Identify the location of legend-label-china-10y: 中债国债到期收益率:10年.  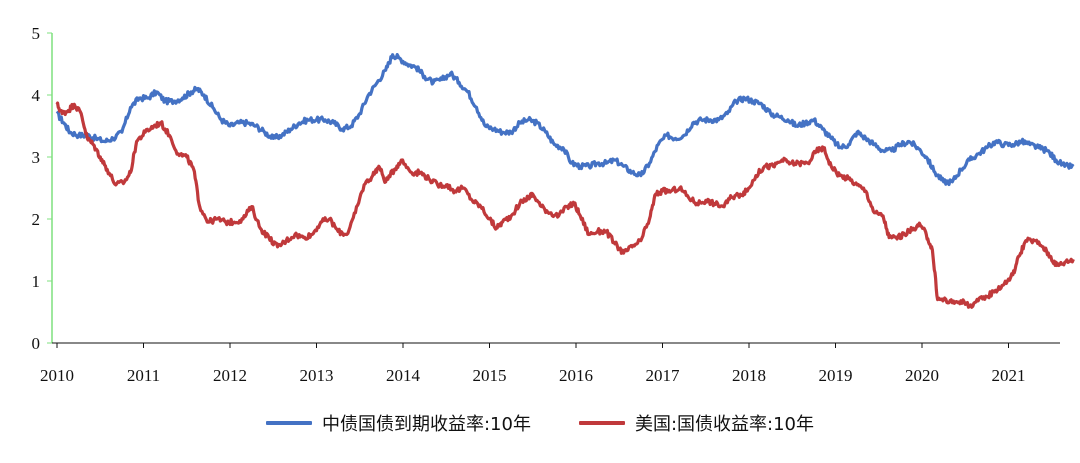
(426, 424).